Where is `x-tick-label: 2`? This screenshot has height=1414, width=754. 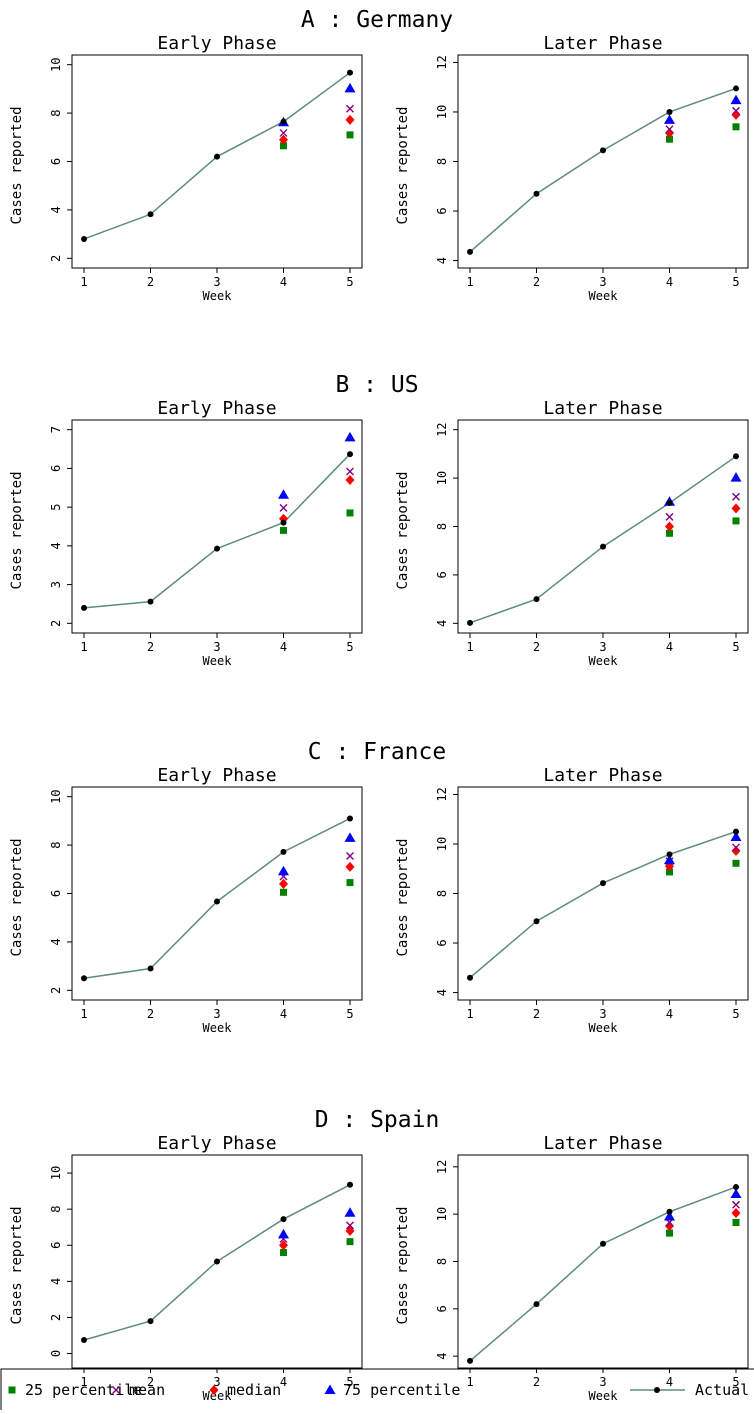 x-tick-label: 2 is located at coordinates (536, 1014).